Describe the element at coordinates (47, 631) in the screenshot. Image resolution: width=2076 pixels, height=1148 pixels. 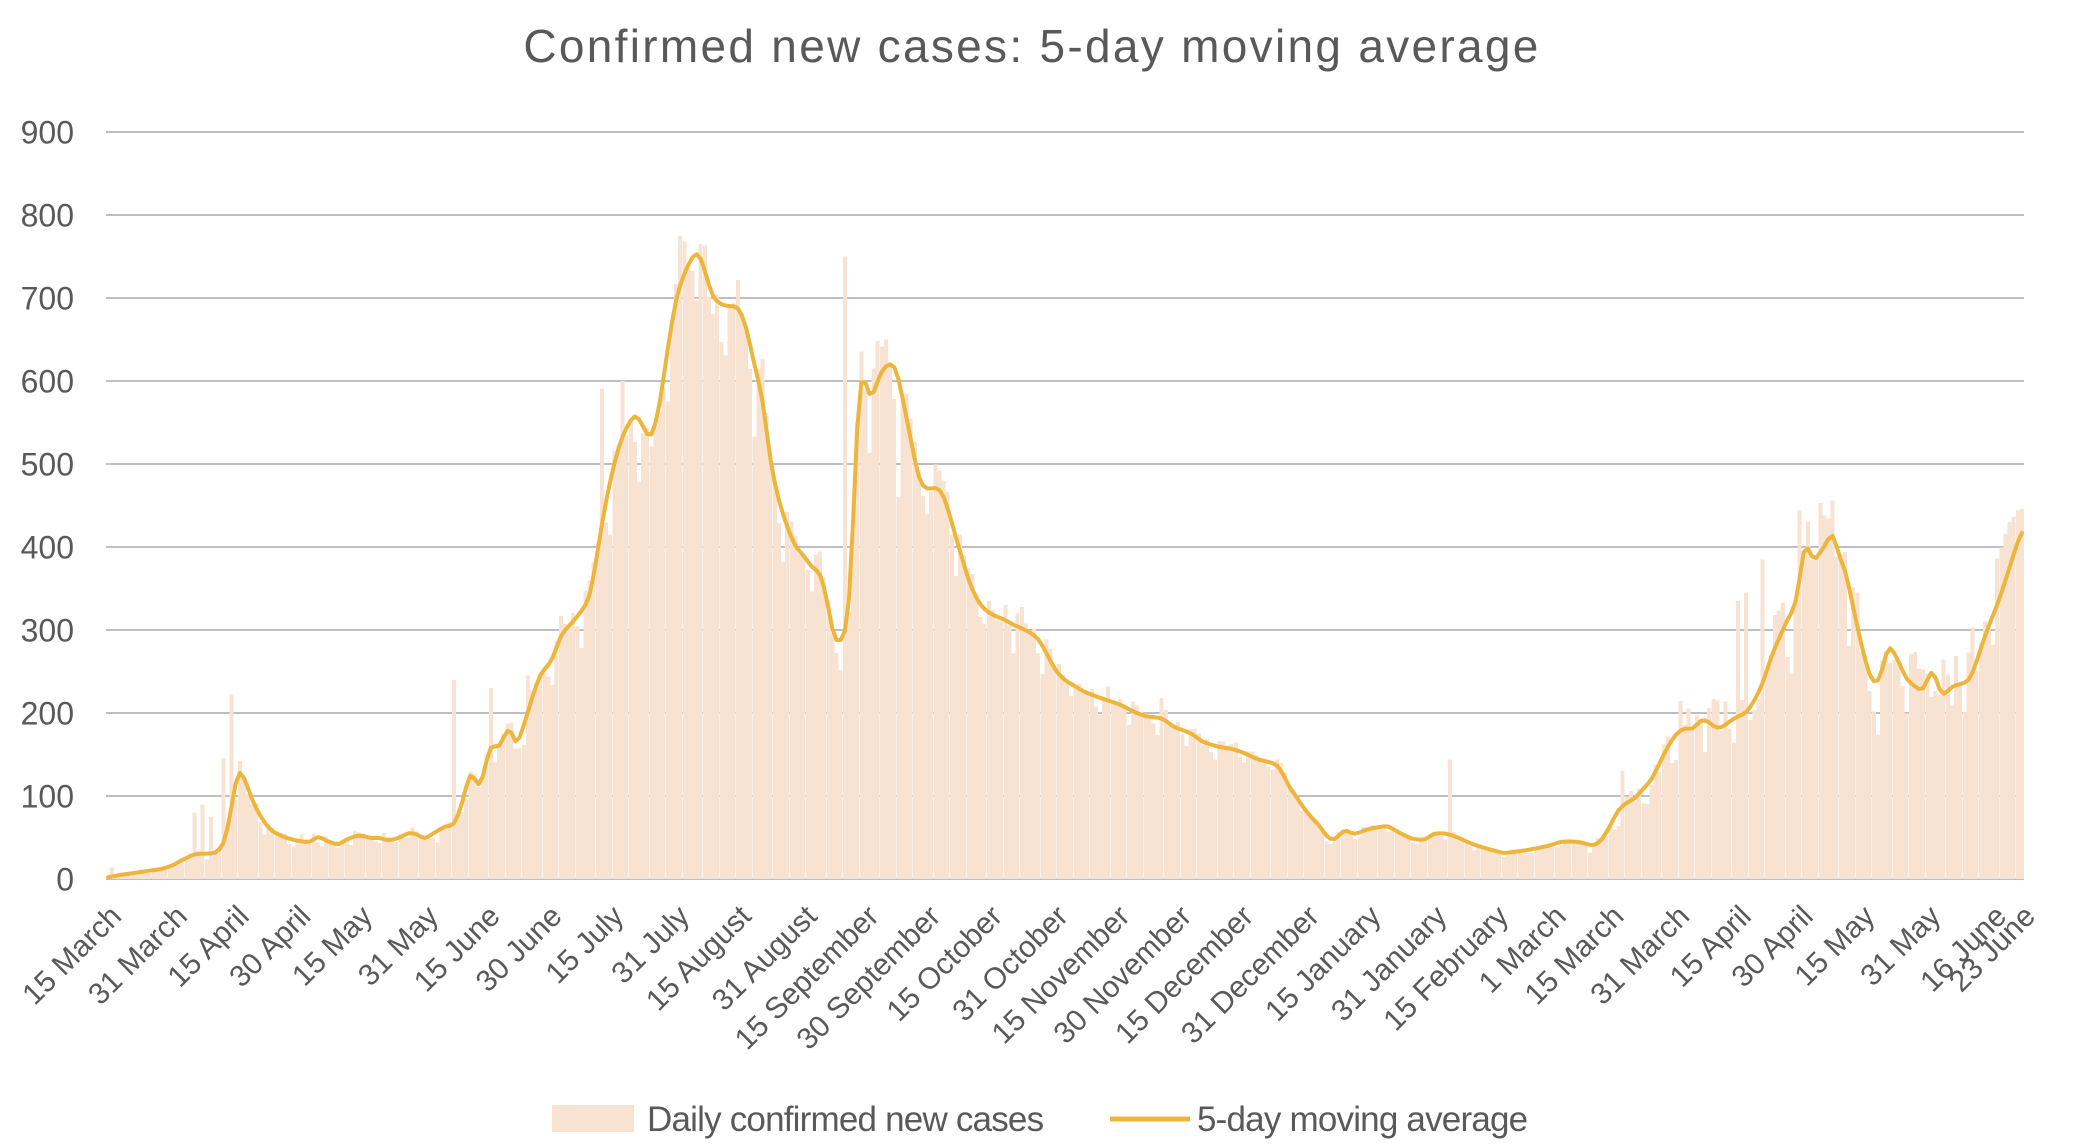
I see `svg-text: 300` at that location.